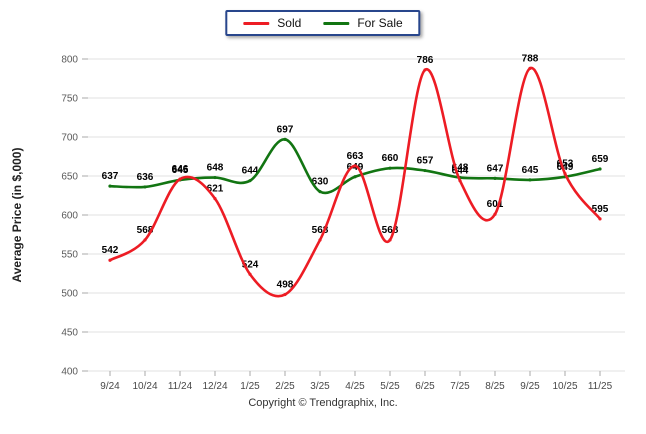 This screenshot has height=434, width=646. I want to click on data-point-label: 647, so click(495, 168).